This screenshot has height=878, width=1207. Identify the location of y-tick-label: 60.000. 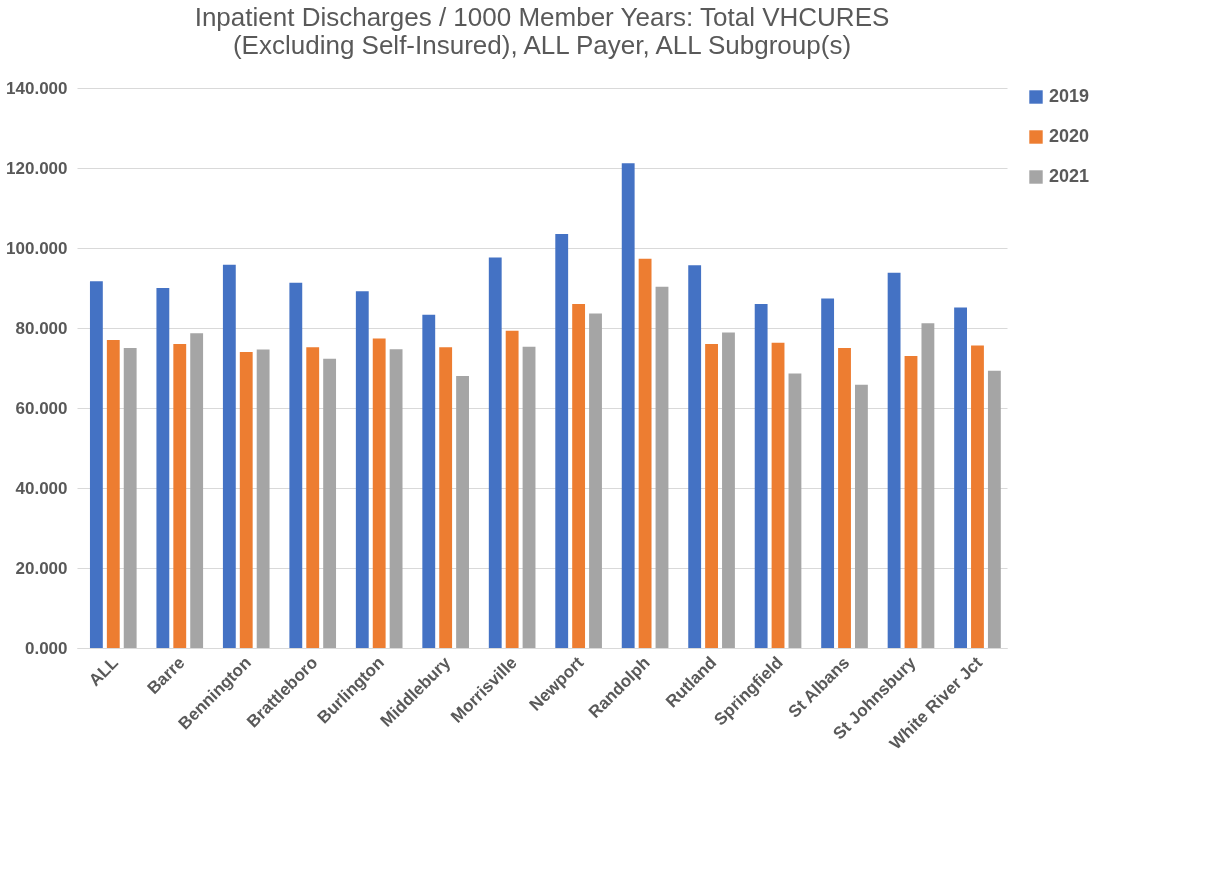
(41, 408).